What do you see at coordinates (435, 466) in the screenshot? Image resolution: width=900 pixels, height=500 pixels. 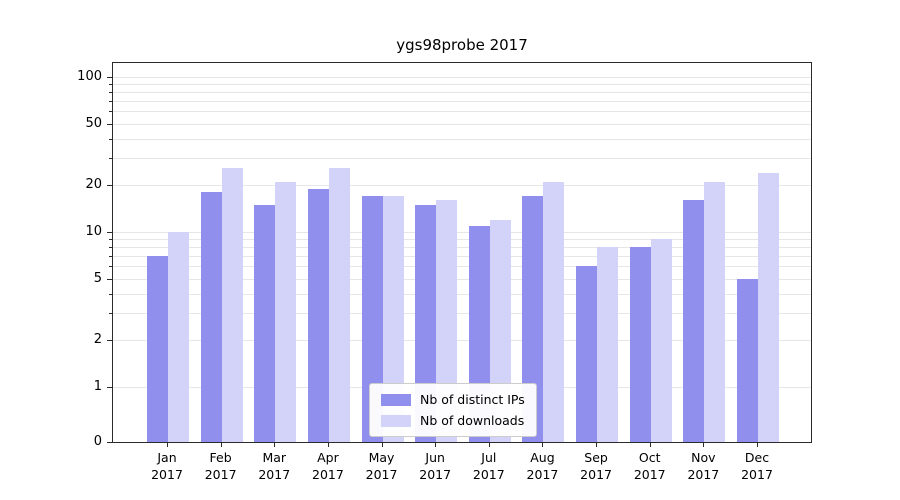 I see `x-axis-label-jun: Jun 2017` at bounding box center [435, 466].